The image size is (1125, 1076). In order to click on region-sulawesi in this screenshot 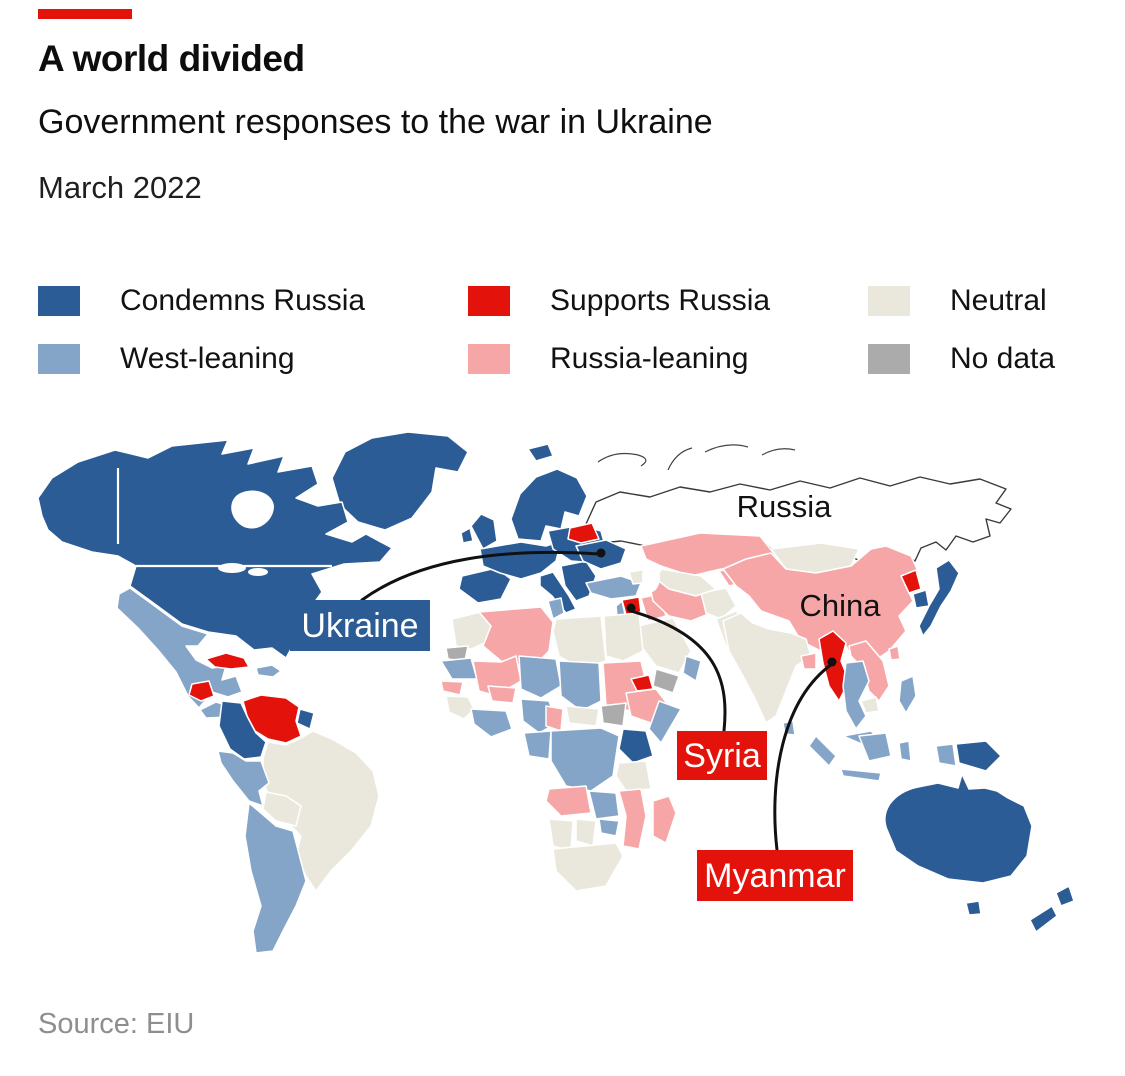, I will do `click(905, 751)`.